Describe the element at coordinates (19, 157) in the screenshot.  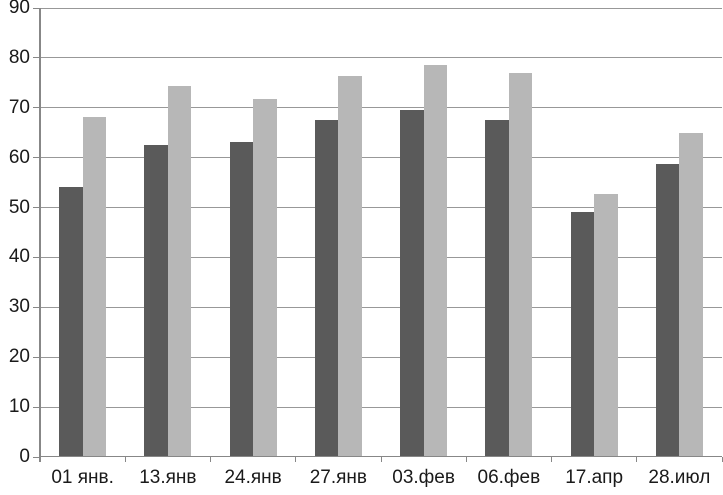
I see `y-axis-tick-label: 60` at that location.